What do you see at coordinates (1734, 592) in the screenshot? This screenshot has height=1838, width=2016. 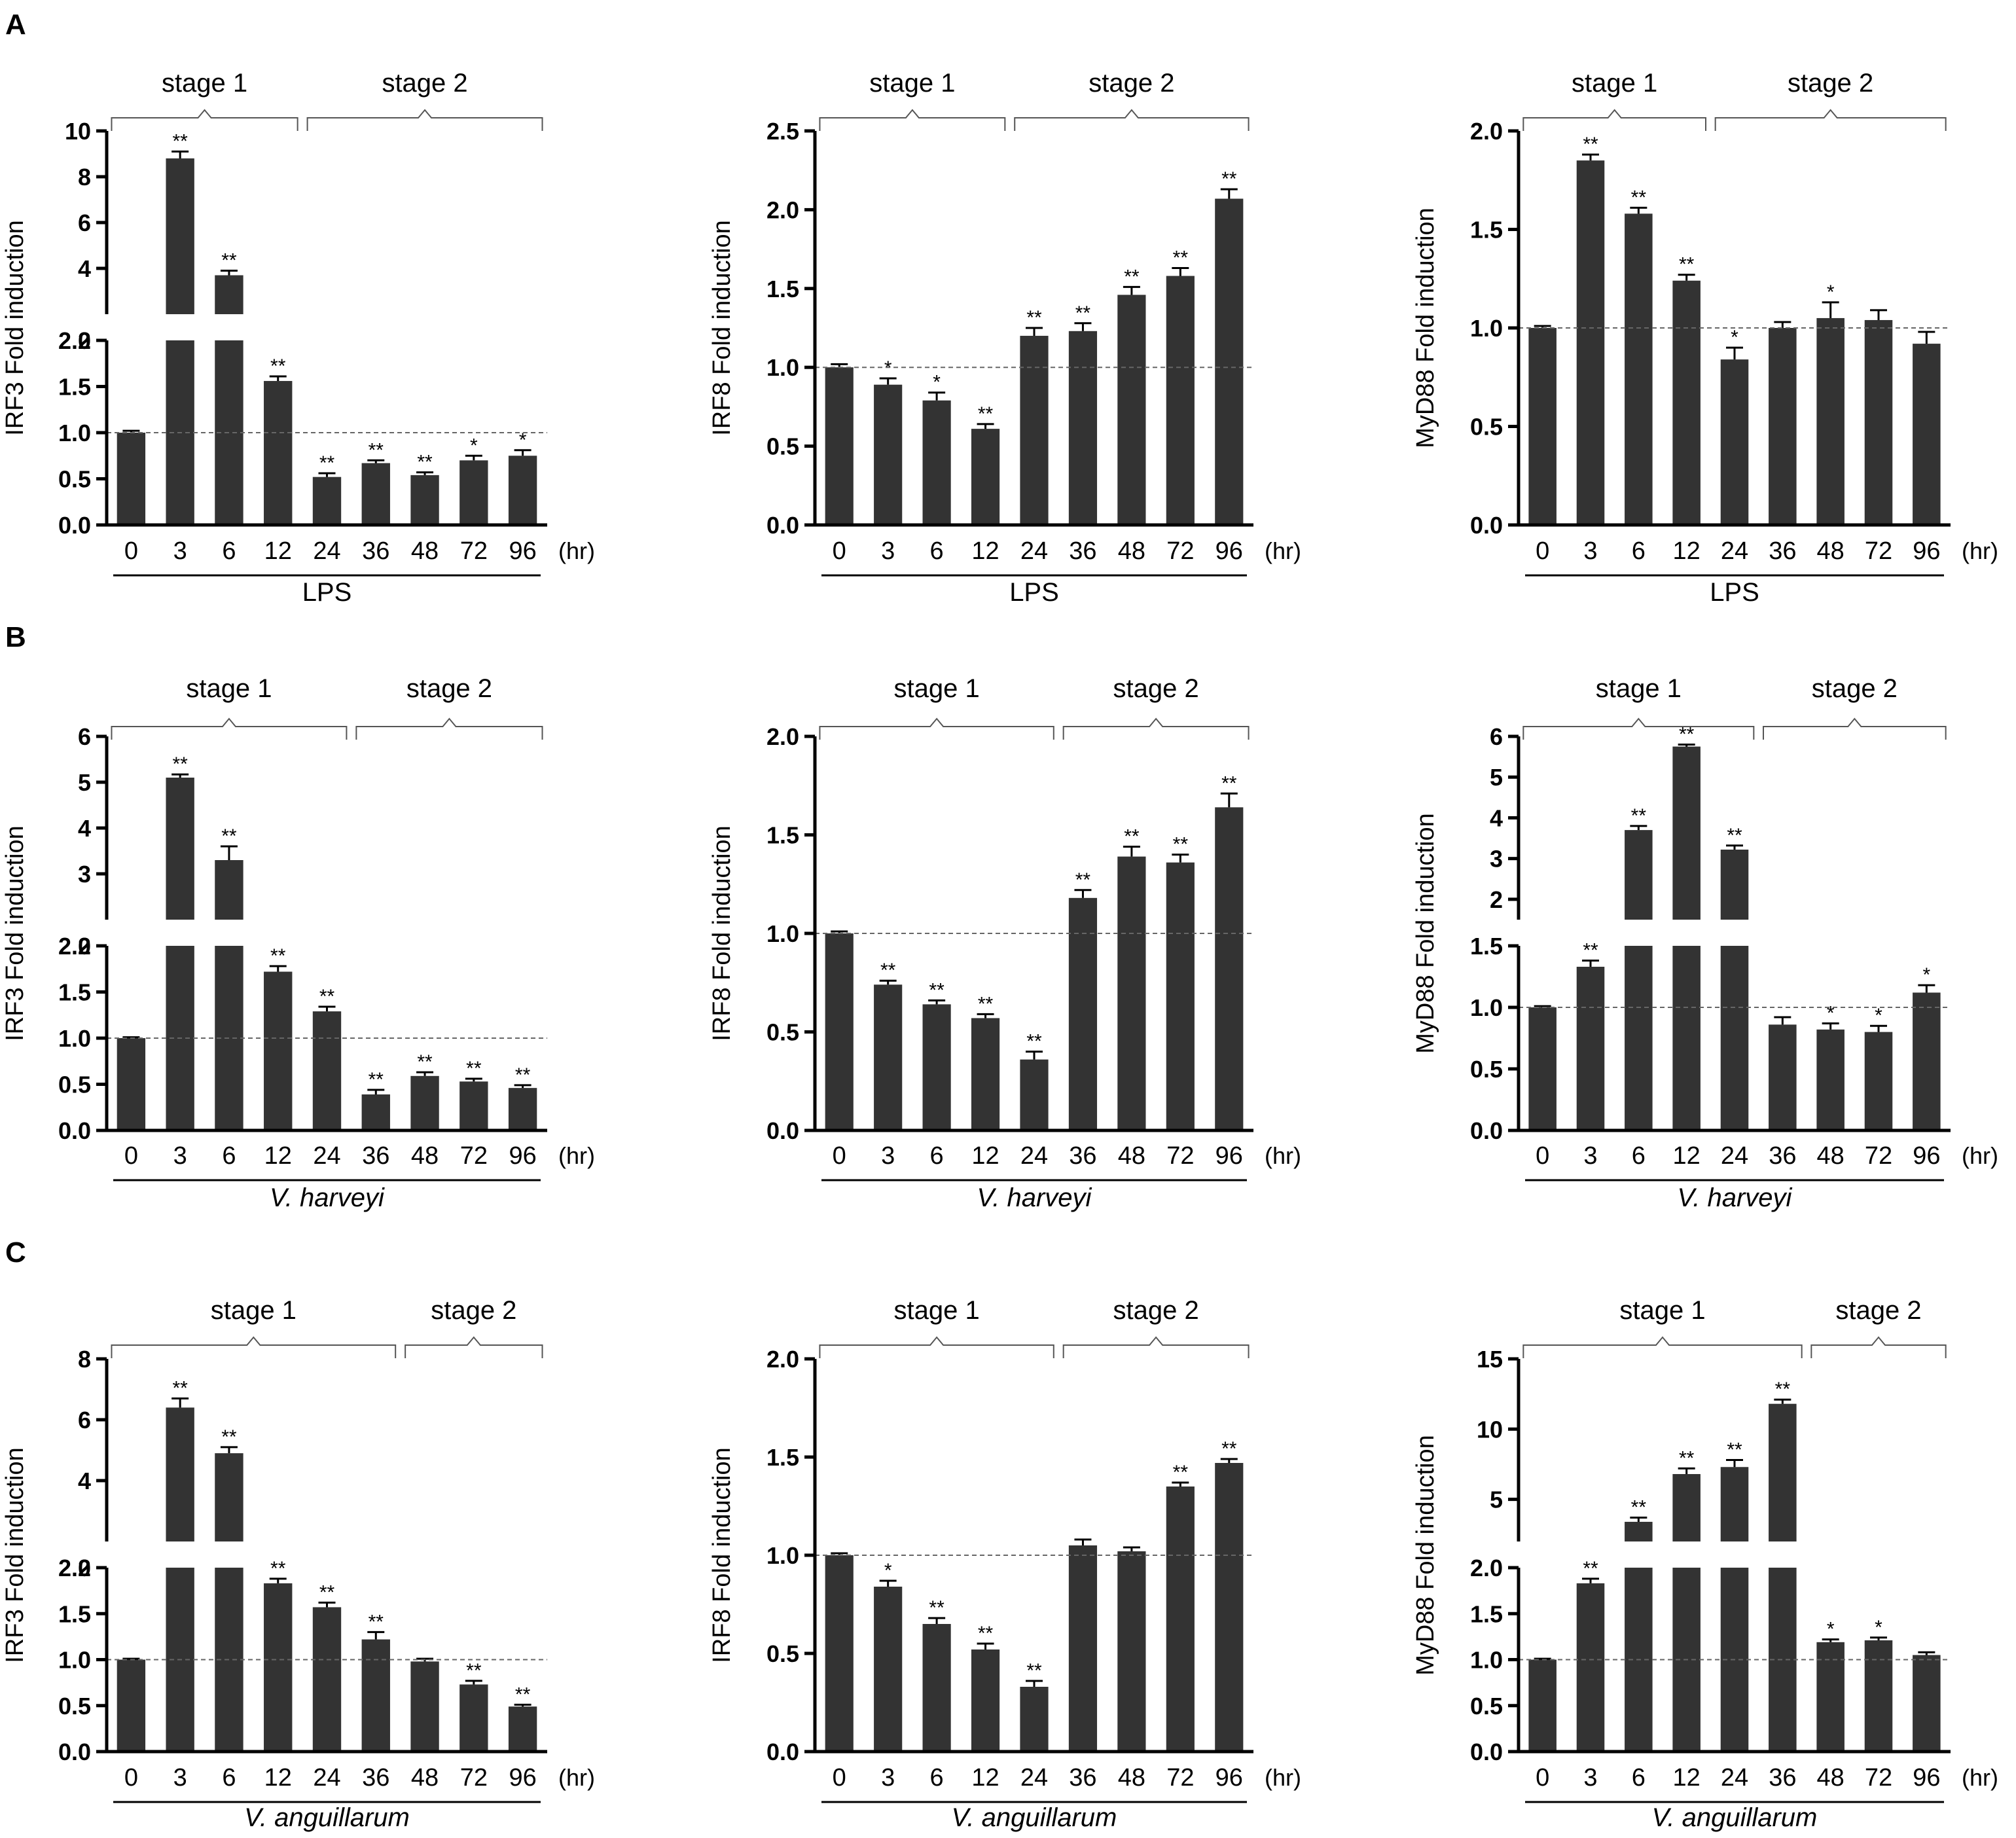 I see `treatment-label: LPS` at bounding box center [1734, 592].